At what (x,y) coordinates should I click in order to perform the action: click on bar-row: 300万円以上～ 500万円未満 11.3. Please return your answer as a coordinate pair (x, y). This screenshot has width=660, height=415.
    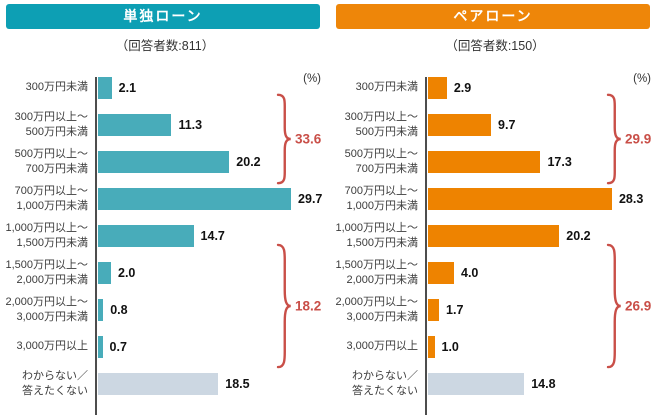
    Looking at the image, I should click on (165, 124).